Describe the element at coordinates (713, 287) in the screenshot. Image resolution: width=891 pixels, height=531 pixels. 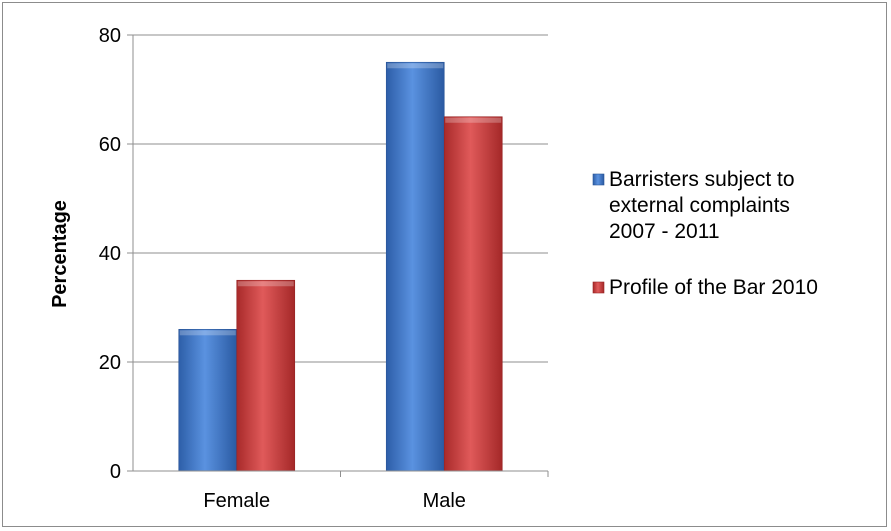
I see `legend-label-series-2: Profile of the Bar 2010` at that location.